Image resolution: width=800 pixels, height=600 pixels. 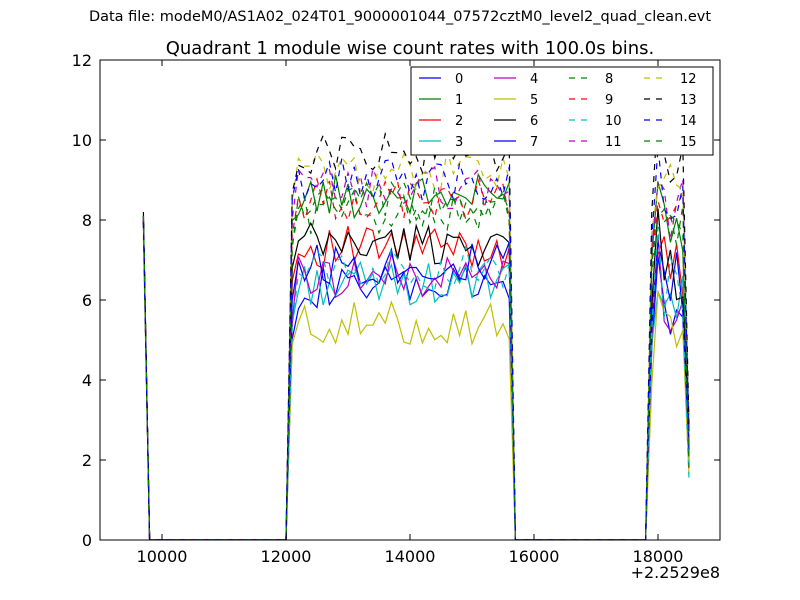 What do you see at coordinates (286, 556) in the screenshot?
I see `x-tick-label: 12000` at bounding box center [286, 556].